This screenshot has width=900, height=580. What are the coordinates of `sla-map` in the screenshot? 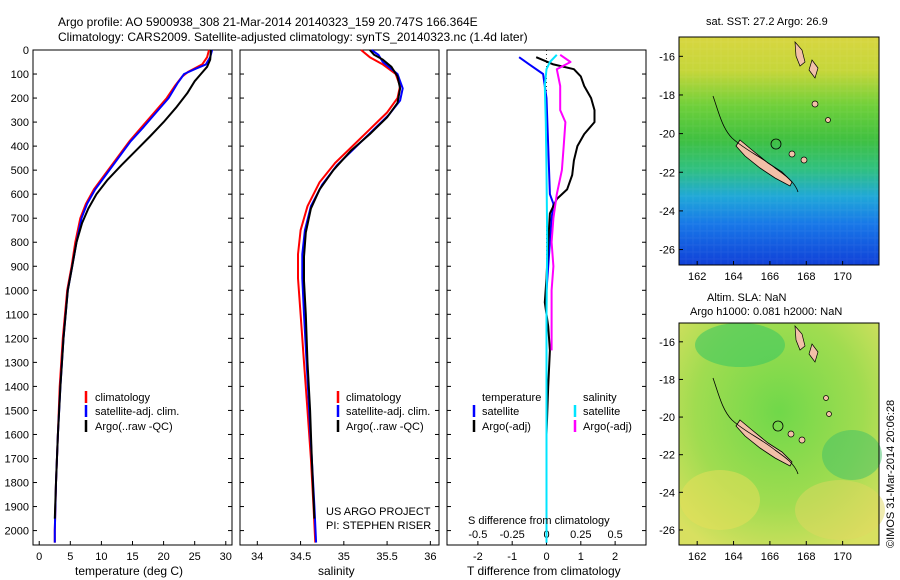 It's located at (781, 434).